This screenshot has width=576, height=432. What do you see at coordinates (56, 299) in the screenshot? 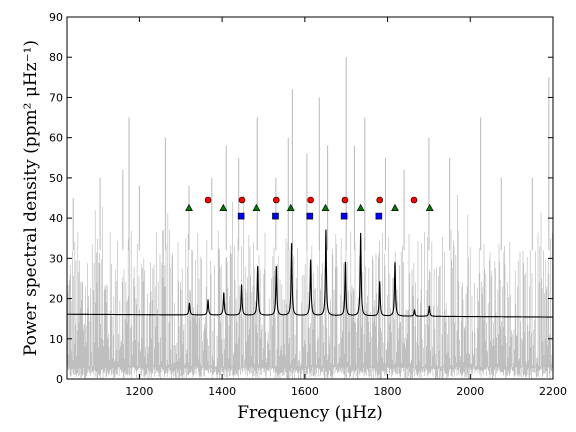
I see `y-tick-label: 20` at bounding box center [56, 299].